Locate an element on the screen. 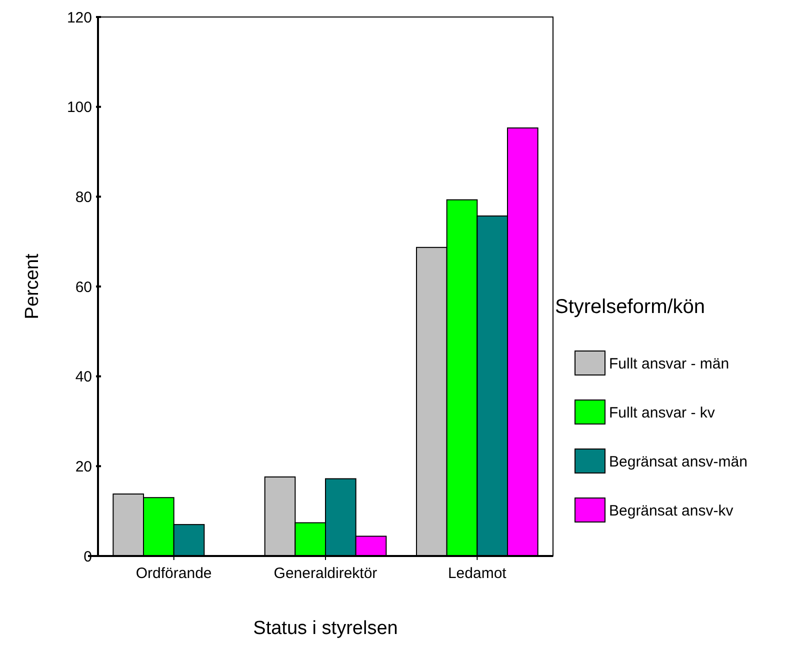  legend-label: Fullt ansvar - män is located at coordinates (669, 363).